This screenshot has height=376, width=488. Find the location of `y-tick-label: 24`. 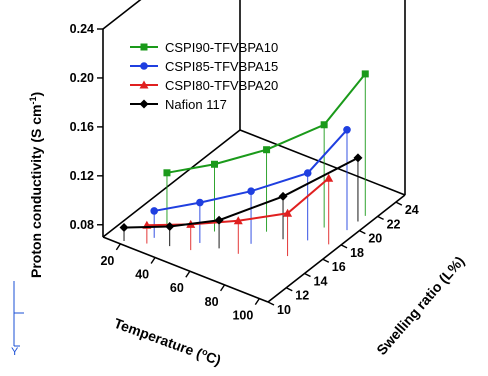

y-tick-label: 24 is located at coordinates (412, 210).